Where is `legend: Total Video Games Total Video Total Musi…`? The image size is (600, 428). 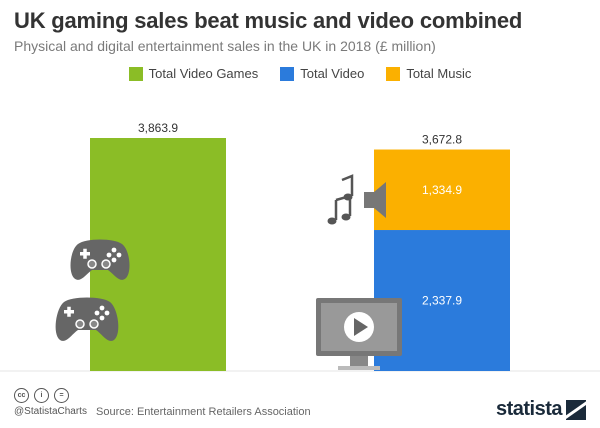
legend: Total Video Games Total Video Total Musi… is located at coordinates (300, 73).